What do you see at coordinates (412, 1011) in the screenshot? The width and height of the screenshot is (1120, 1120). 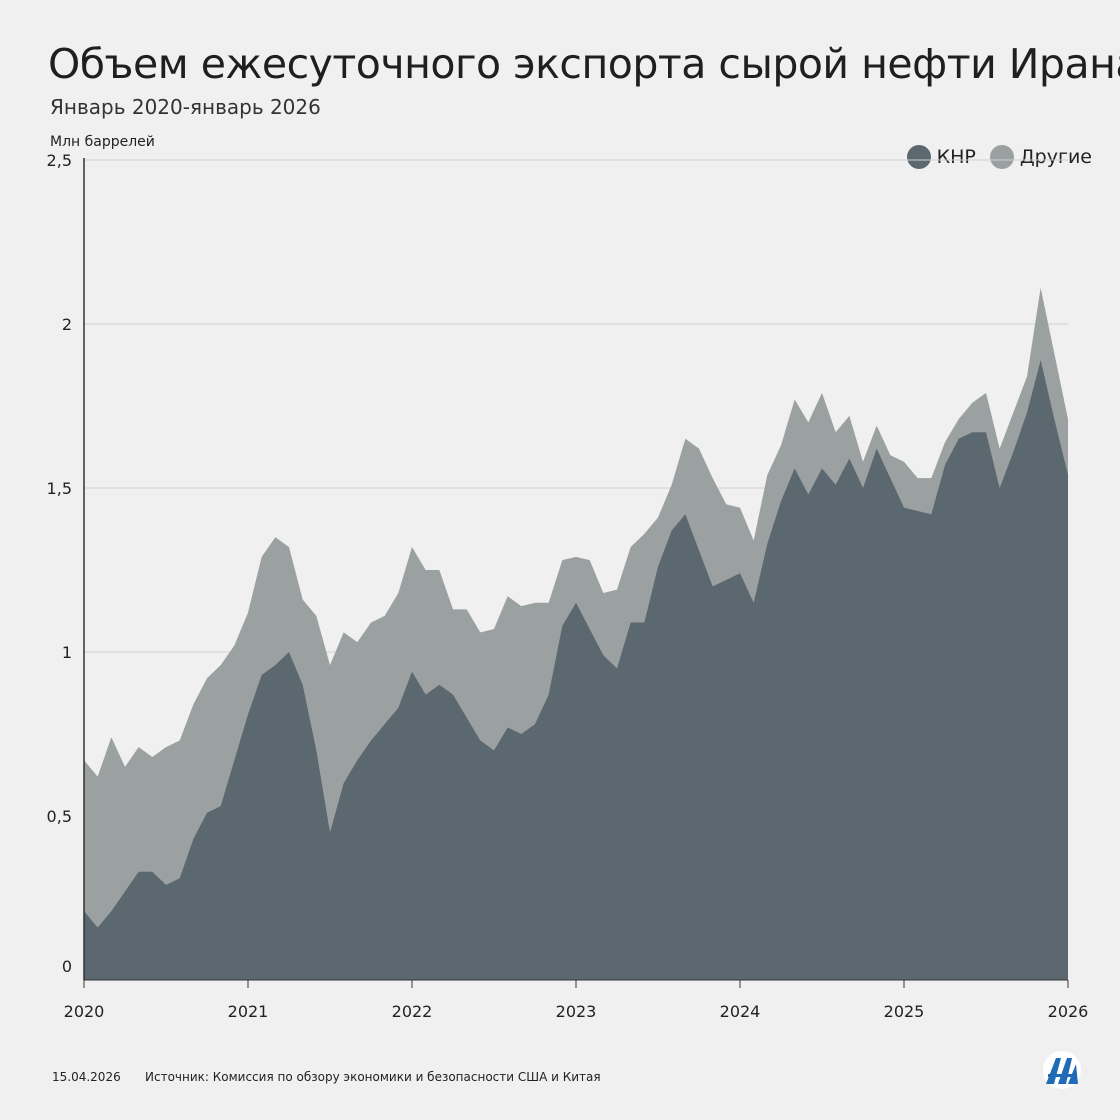 I see `x-tick-label: 2022` at bounding box center [412, 1011].